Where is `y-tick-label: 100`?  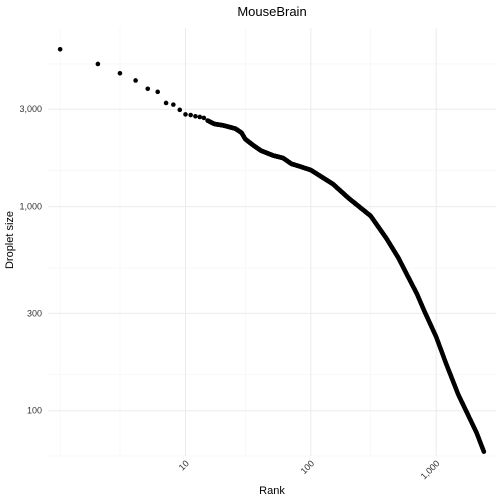
y-tick-label: 100 is located at coordinates (34, 411).